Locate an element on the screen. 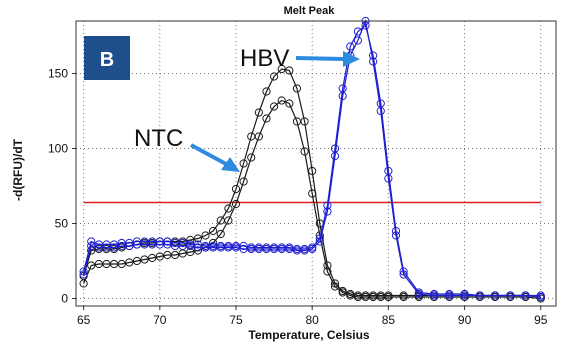 The height and width of the screenshot is (348, 564). x-tick-label: 65 is located at coordinates (84, 320).